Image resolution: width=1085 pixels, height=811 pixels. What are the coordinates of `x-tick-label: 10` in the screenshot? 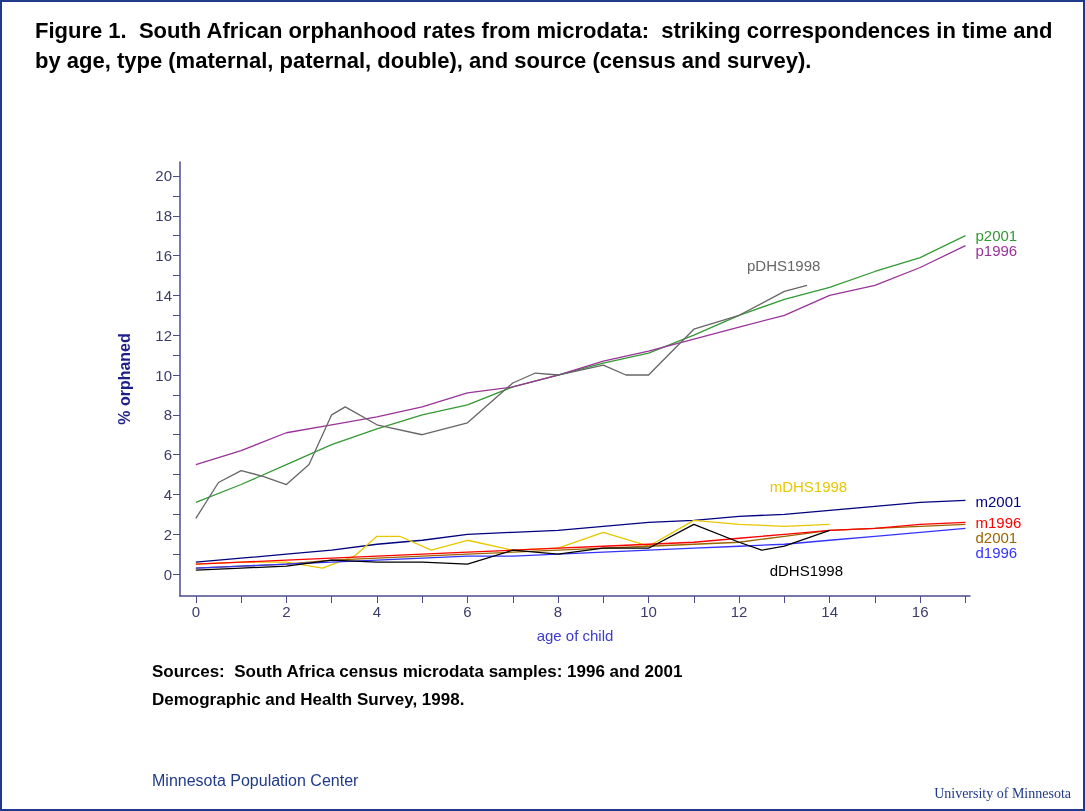 It's located at (648, 611).